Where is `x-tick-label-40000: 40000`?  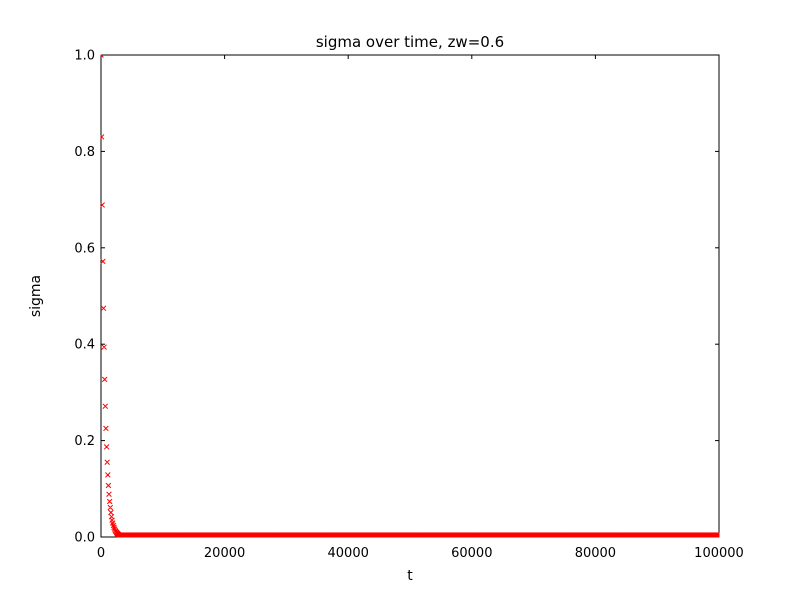
x-tick-label-40000: 40000 is located at coordinates (348, 553).